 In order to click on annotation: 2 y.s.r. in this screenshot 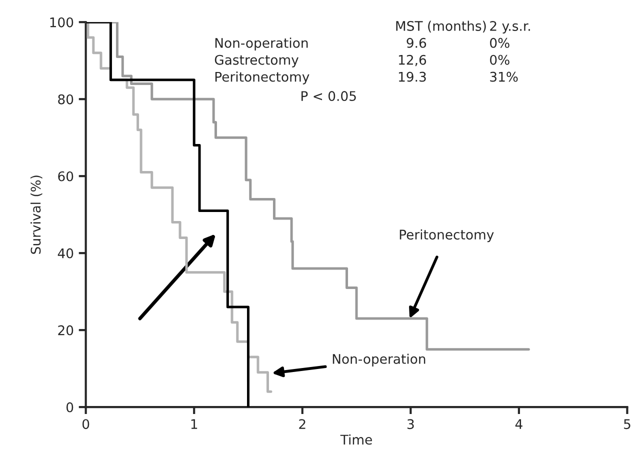, I will do `click(510, 27)`.